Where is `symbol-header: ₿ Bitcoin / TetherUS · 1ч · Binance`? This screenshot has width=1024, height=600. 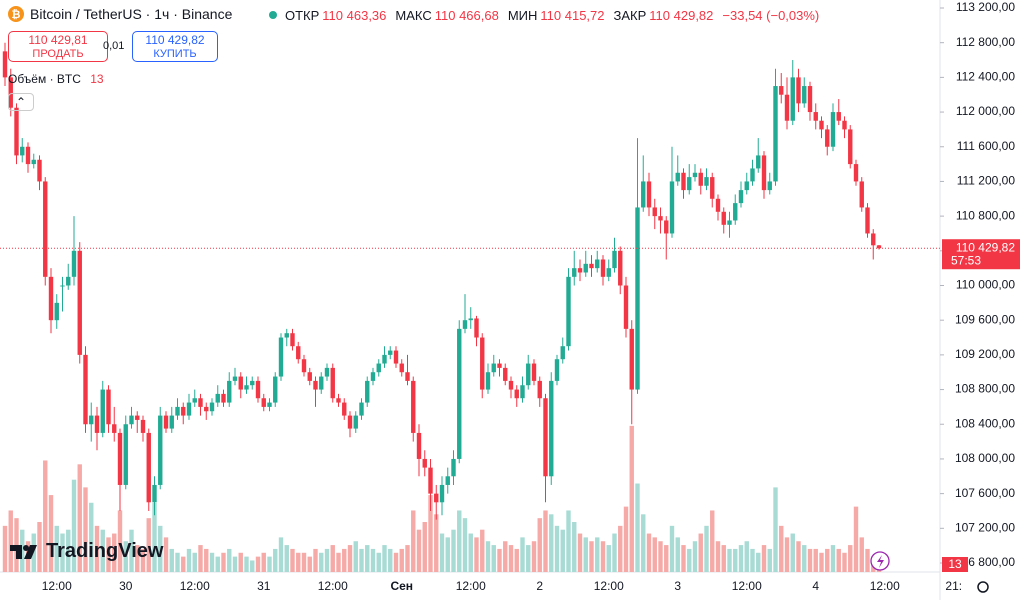 symbol-header: ₿ Bitcoin / TetherUS · 1ч · Binance is located at coordinates (120, 14).